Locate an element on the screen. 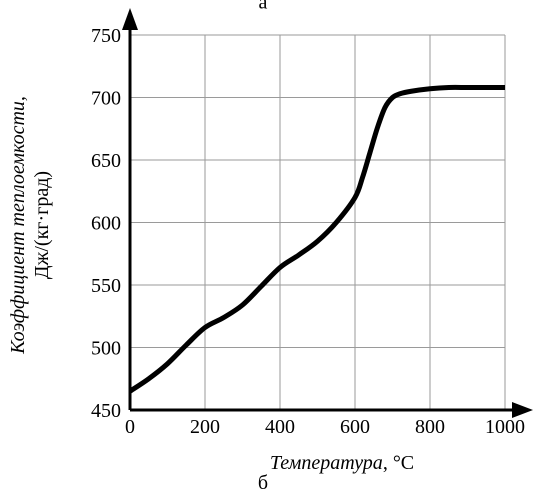 This screenshot has width=537, height=494. y-axis-title-line2: Дж/(кг·град) is located at coordinates (42, 225).